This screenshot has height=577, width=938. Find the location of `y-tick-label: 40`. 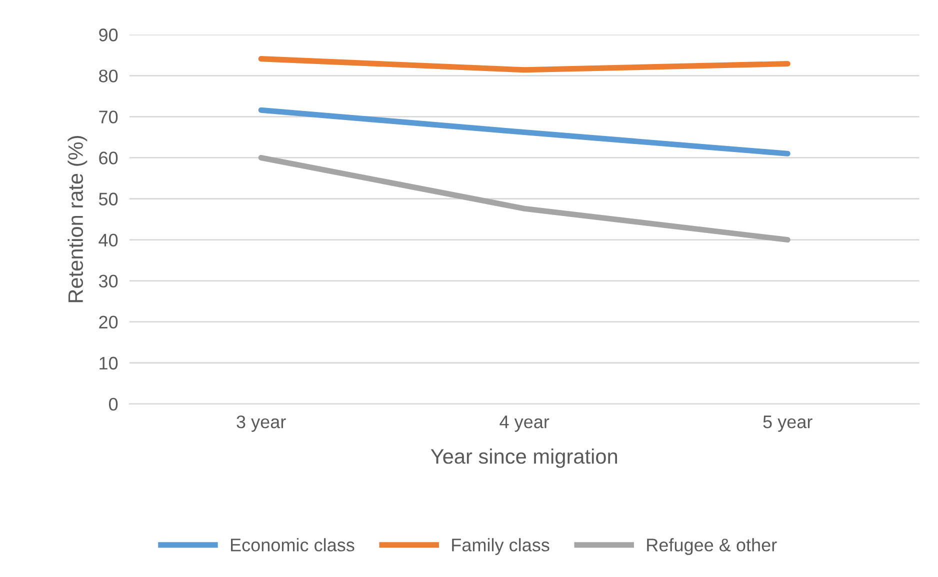

y-tick-label: 40 is located at coordinates (108, 240).